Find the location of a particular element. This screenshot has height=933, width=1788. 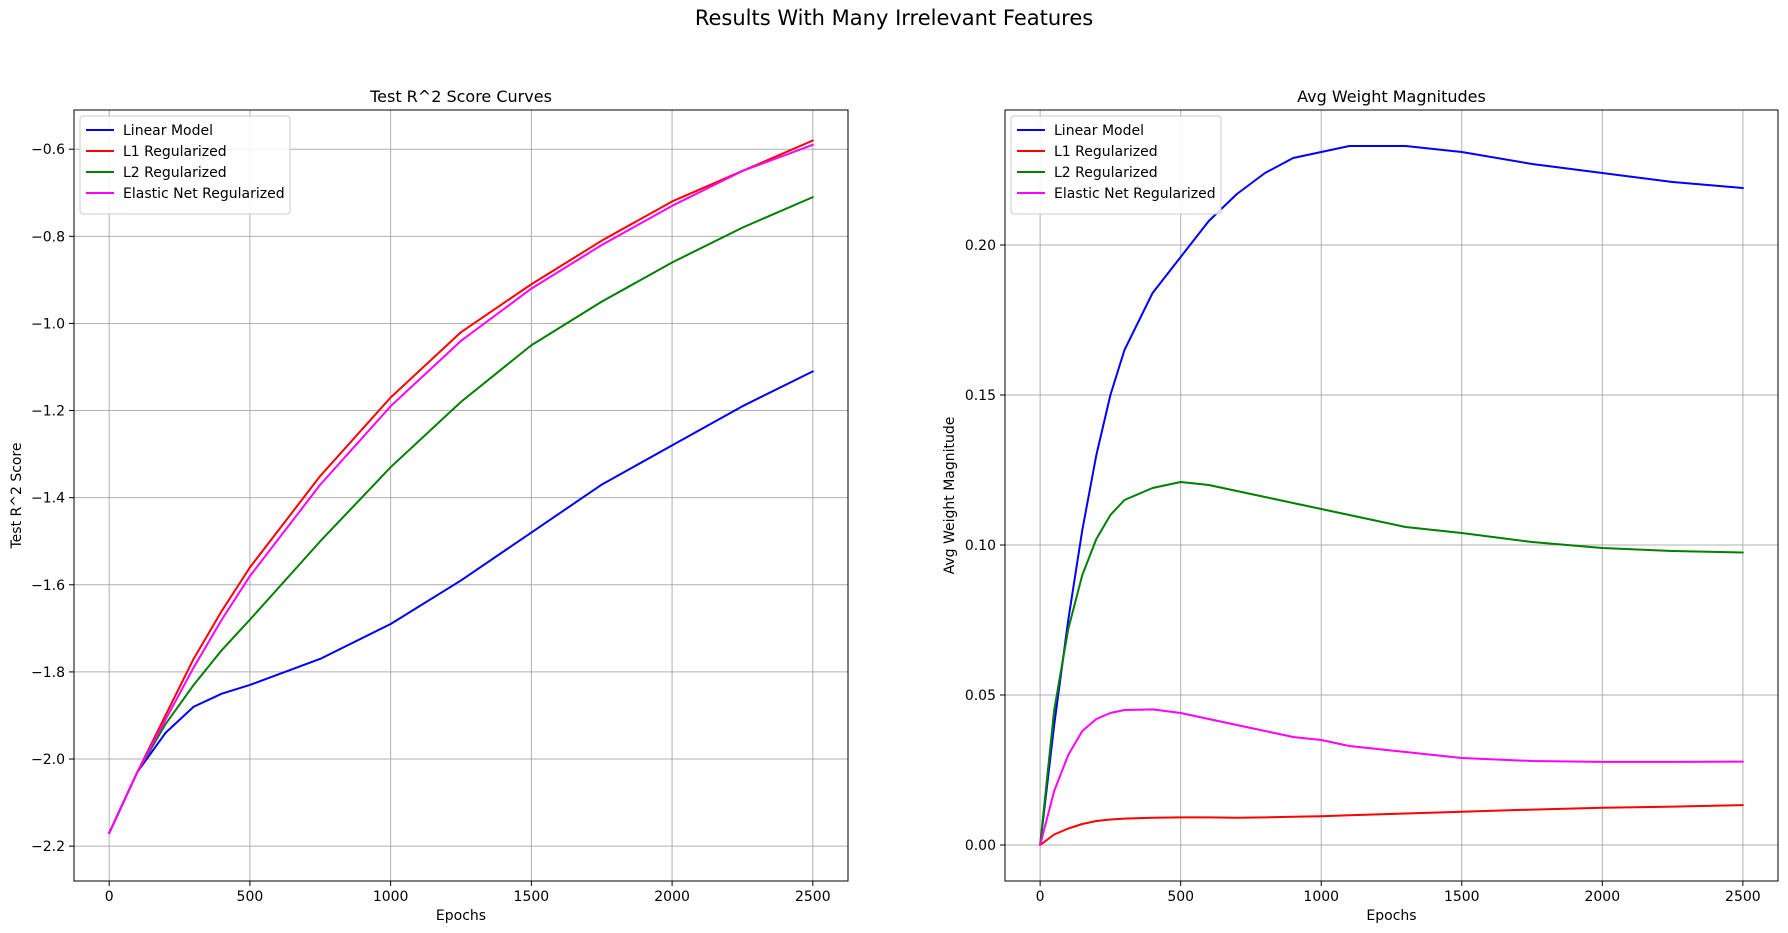

chart-1-x-tick-label: 2000 is located at coordinates (1602, 897).